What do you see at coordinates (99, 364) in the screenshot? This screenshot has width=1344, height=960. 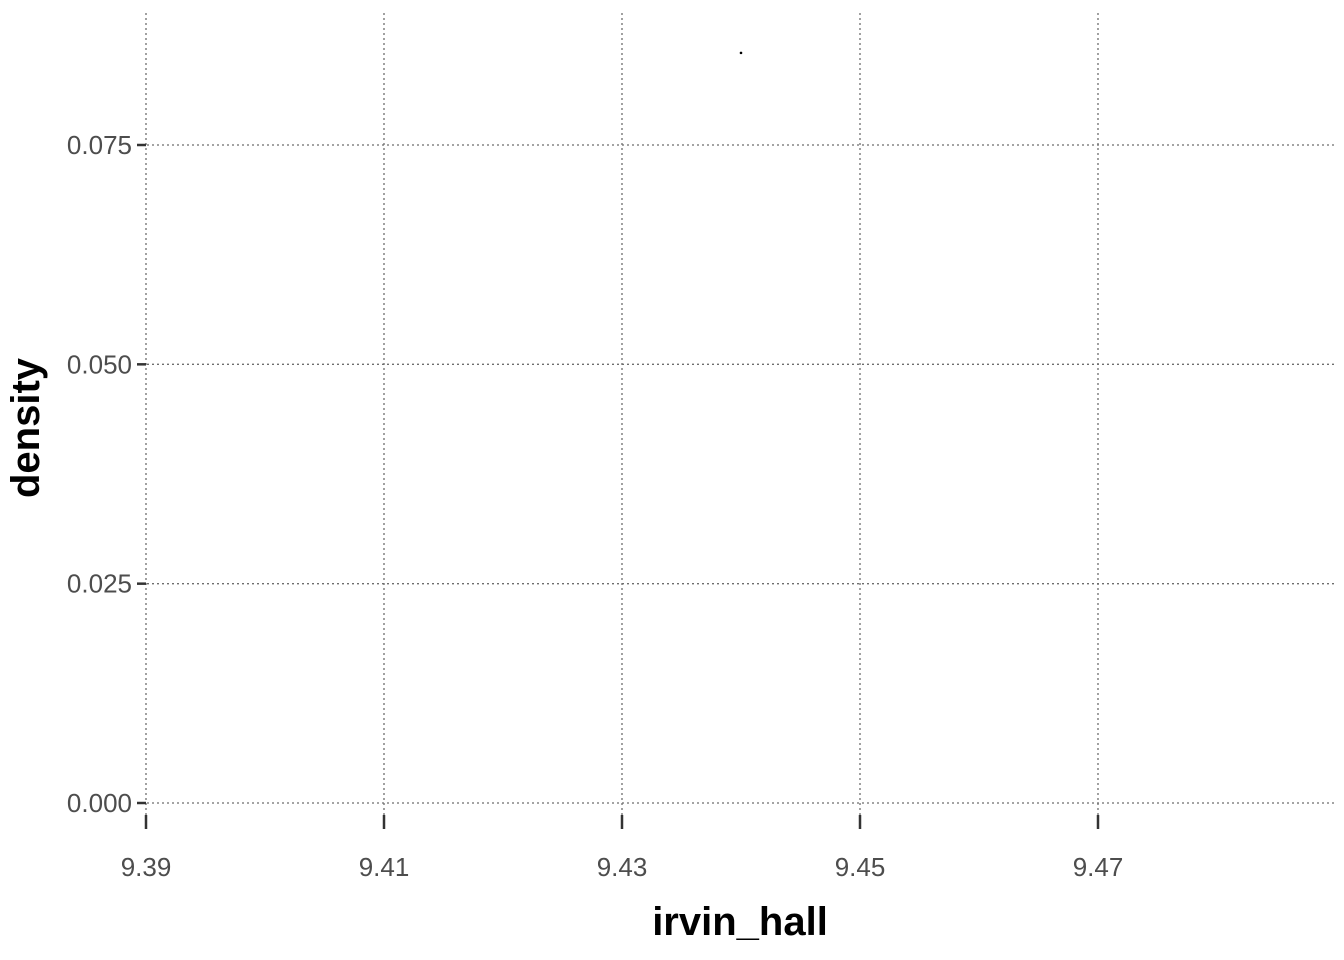 I see `y-tick-label: 0.050` at bounding box center [99, 364].